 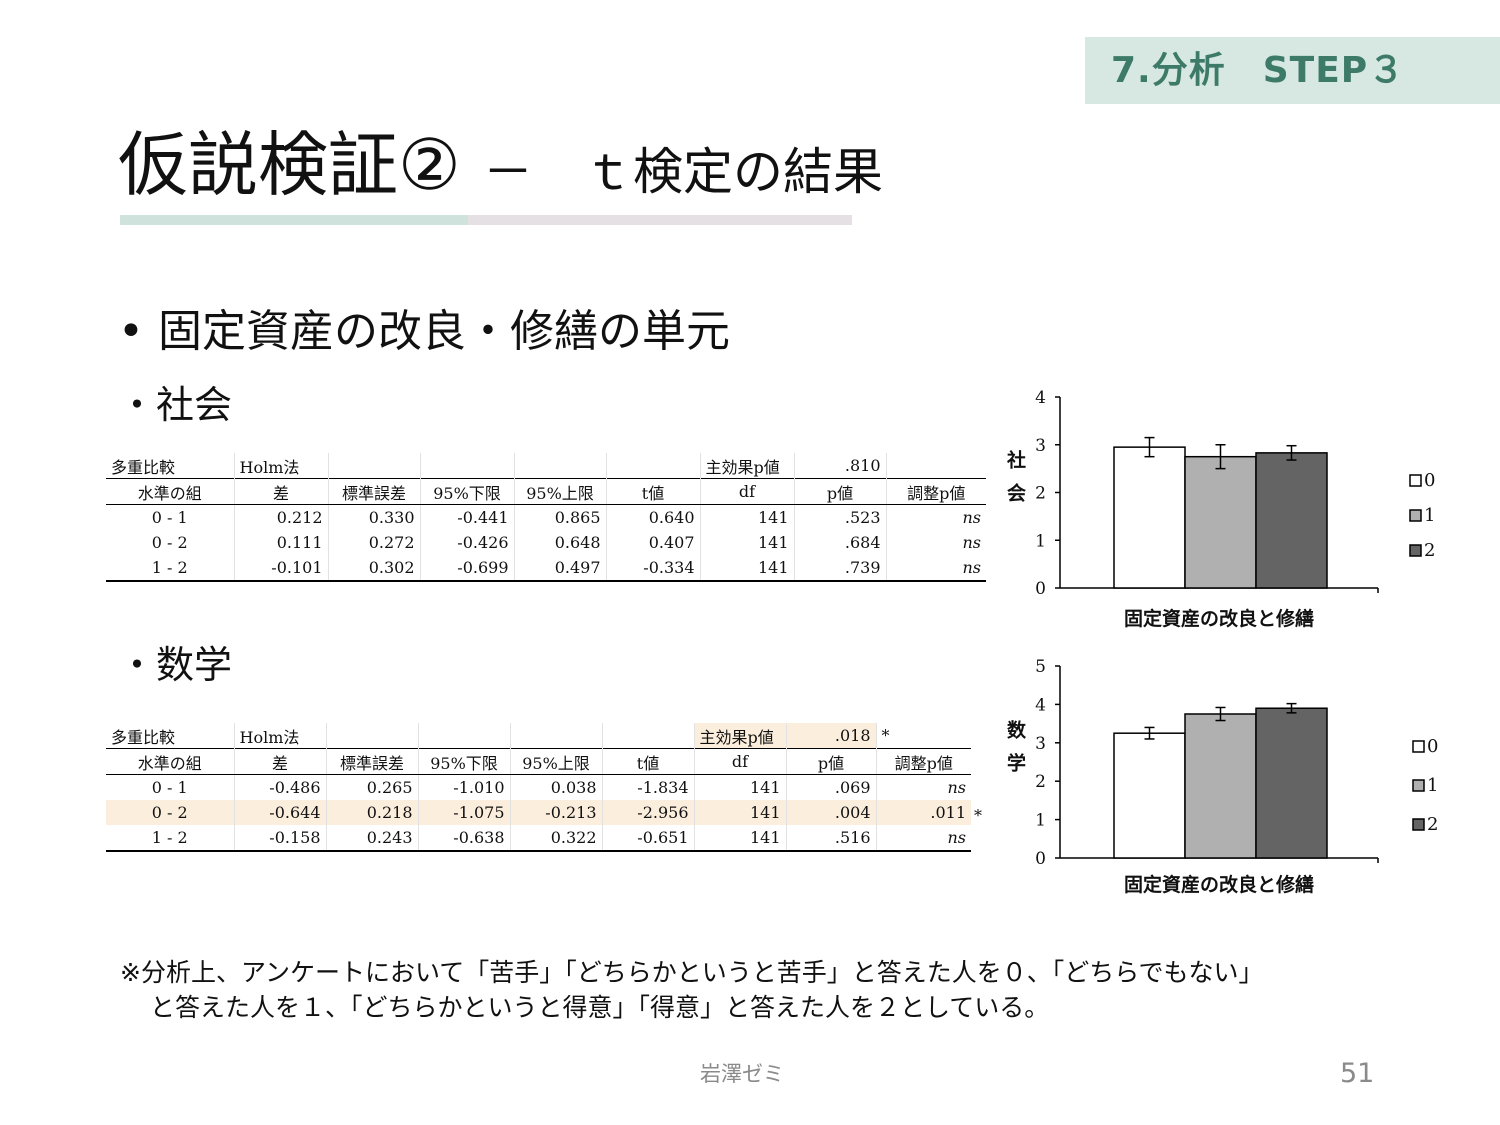 I want to click on main-effect-value: .810, so click(x=840, y=466).